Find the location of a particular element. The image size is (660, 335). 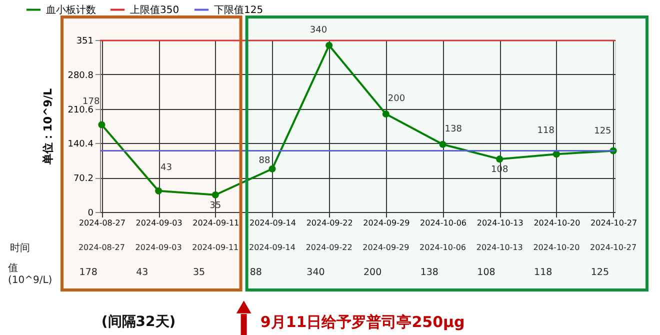

category-label: 2024-09-11 is located at coordinates (215, 247).